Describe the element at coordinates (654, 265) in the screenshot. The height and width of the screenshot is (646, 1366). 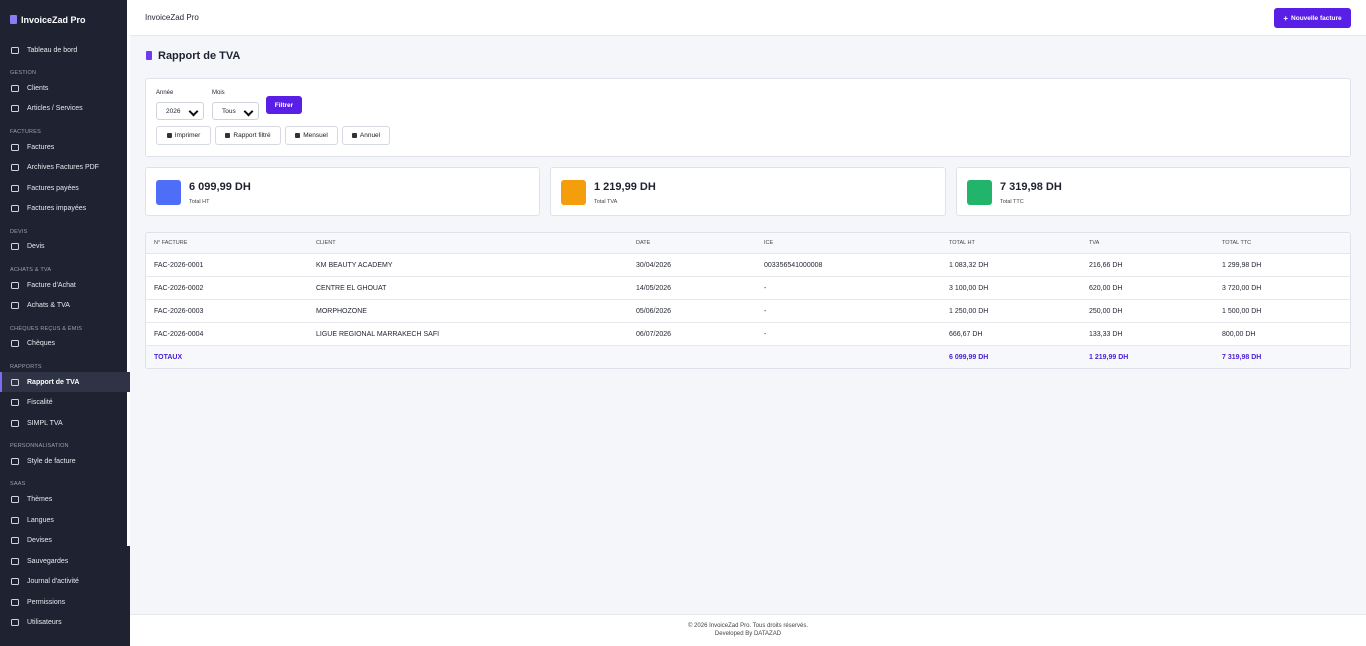
I see `table-cell: 30/04/2026` at that location.